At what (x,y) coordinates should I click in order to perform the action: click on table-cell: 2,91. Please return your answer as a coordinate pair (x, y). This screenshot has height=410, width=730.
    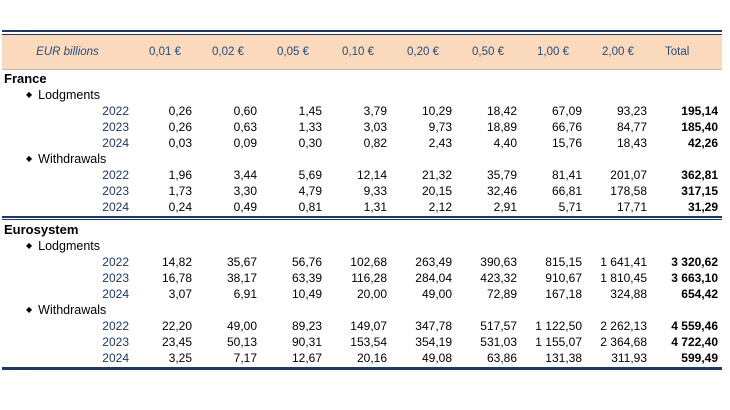
    Looking at the image, I should click on (505, 207).